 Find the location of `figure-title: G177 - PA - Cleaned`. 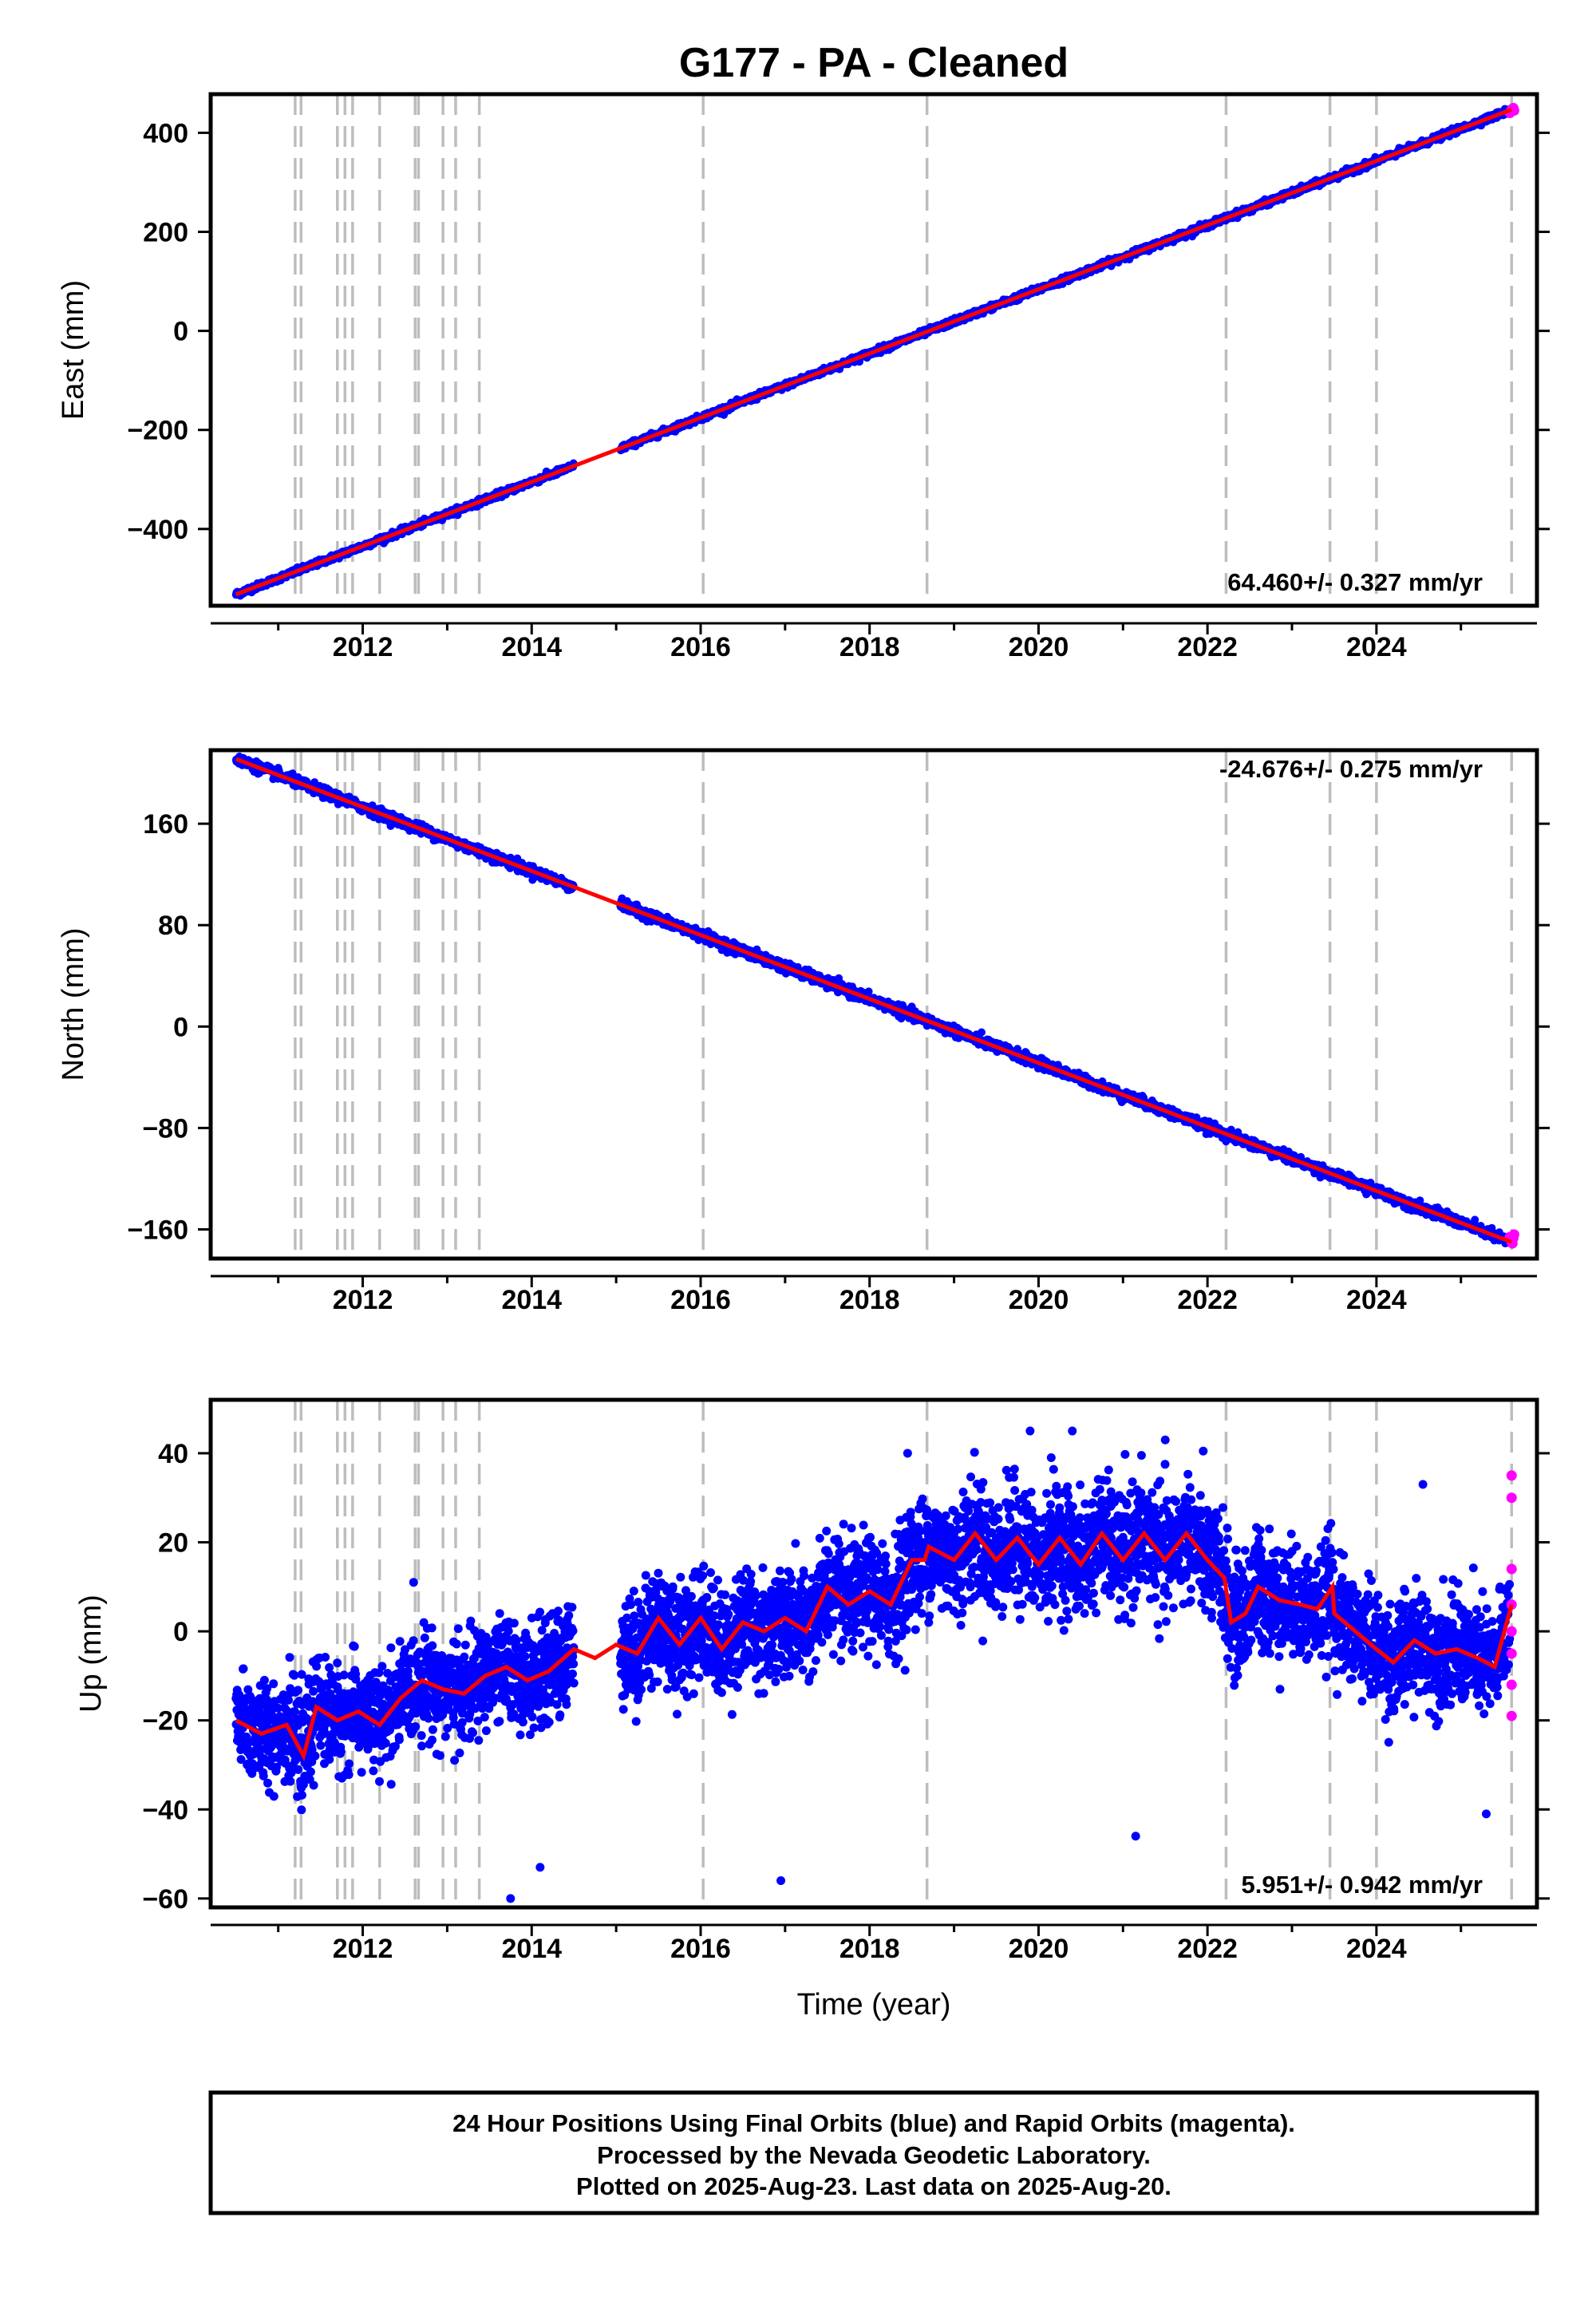

figure-title: G177 - PA - Cleaned is located at coordinates (874, 63).